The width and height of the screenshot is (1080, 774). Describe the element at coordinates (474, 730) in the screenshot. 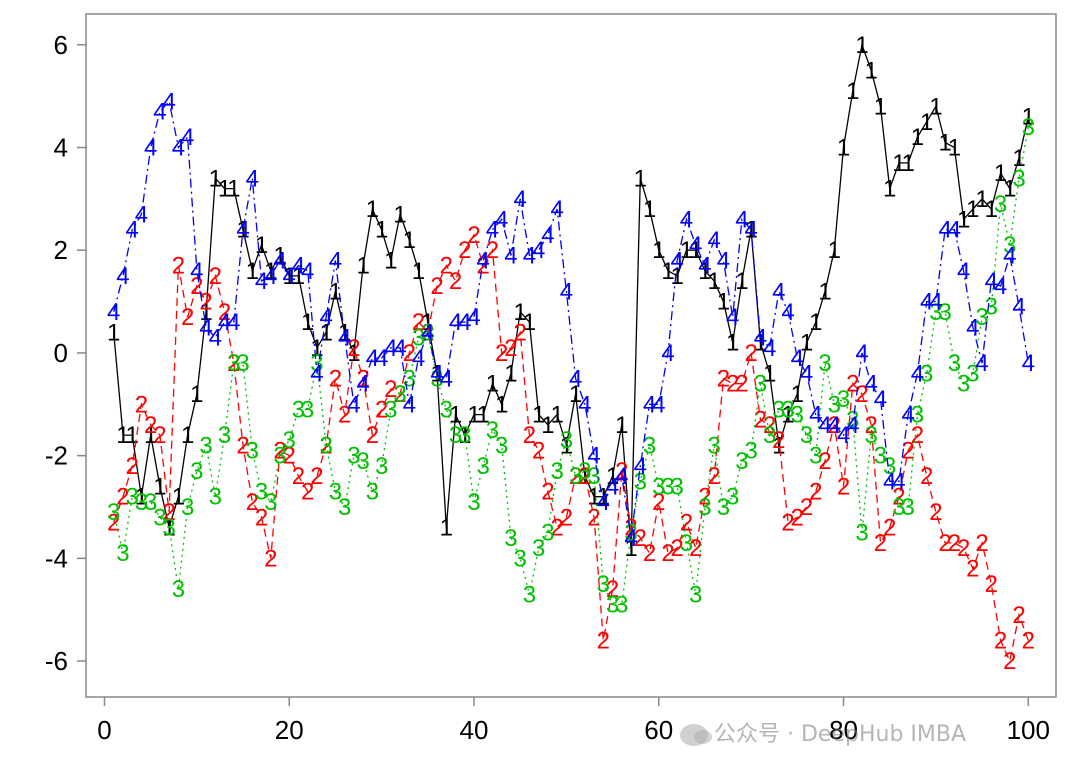

I see `x-tick-label: 40` at that location.